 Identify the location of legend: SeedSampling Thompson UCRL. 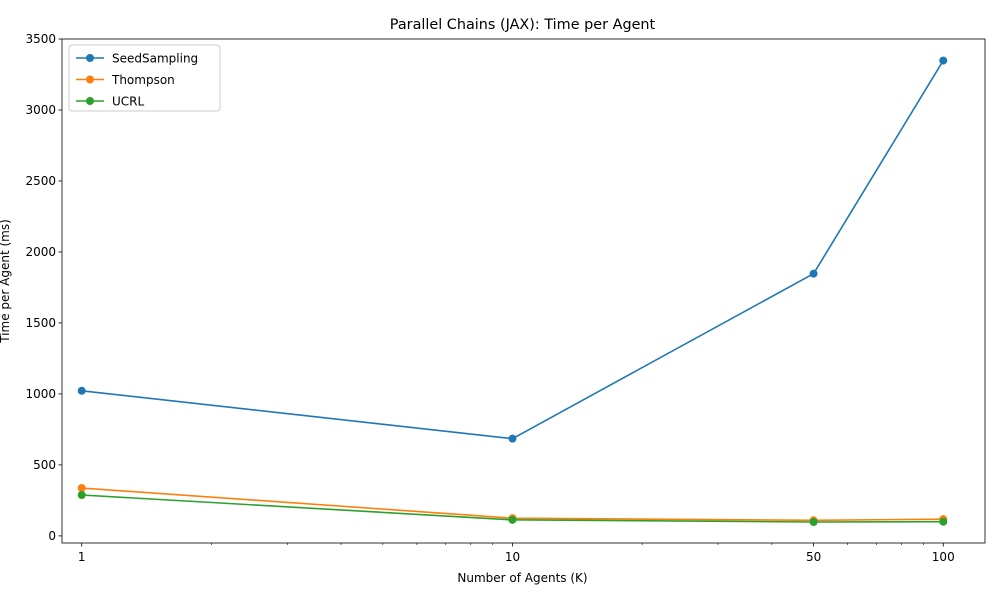
(144, 78).